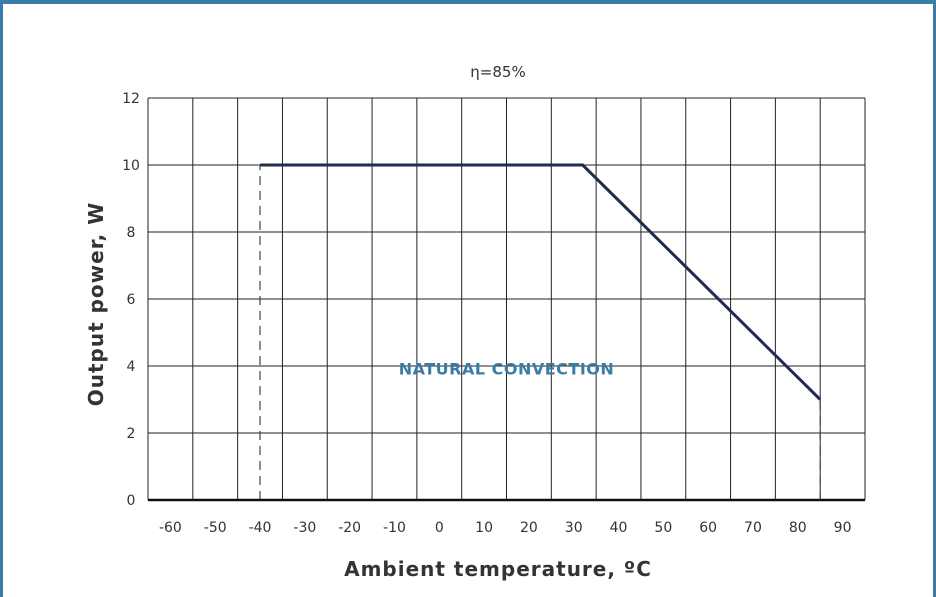 The height and width of the screenshot is (597, 936). What do you see at coordinates (131, 166) in the screenshot?
I see `y-tick-label: 10` at bounding box center [131, 166].